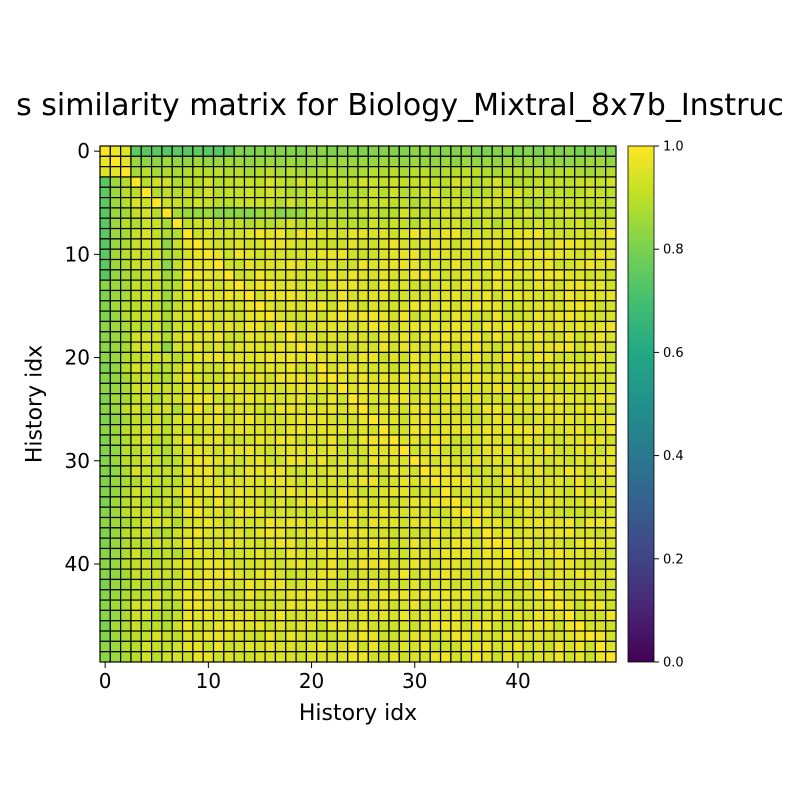  Describe the element at coordinates (641, 404) in the screenshot. I see `colorbar` at that location.